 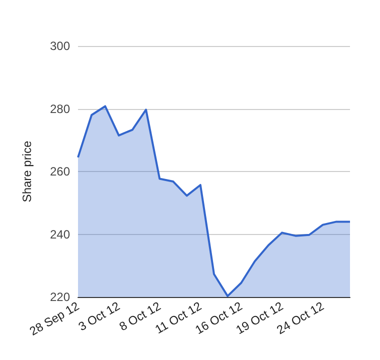 What do you see at coordinates (60, 171) in the screenshot?
I see `y-tick-label: 260` at bounding box center [60, 171].